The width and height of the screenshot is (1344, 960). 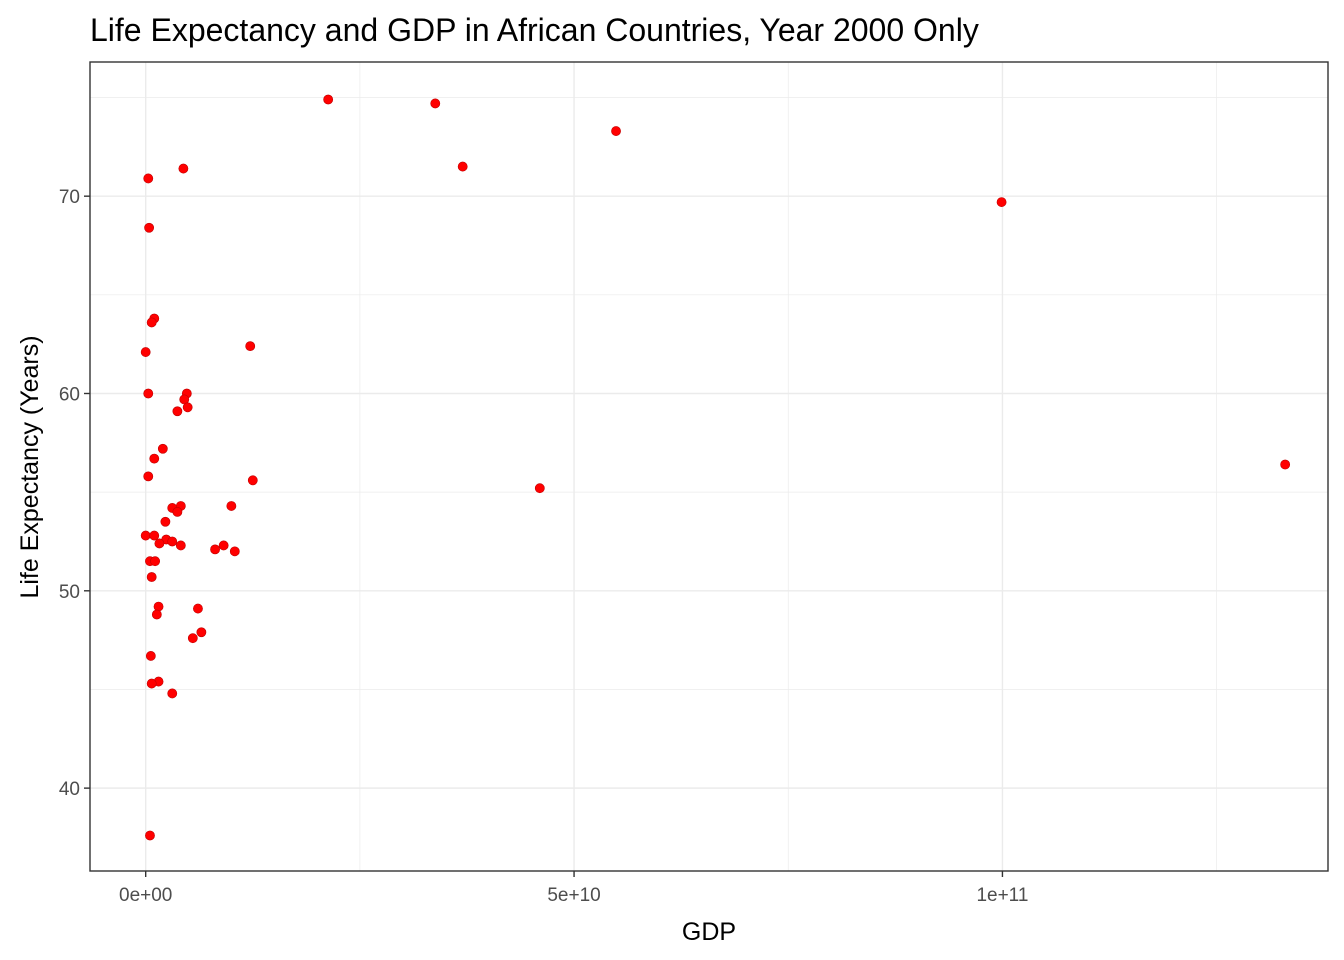 What do you see at coordinates (69, 592) in the screenshot?
I see `y-tick-label: 50` at bounding box center [69, 592].